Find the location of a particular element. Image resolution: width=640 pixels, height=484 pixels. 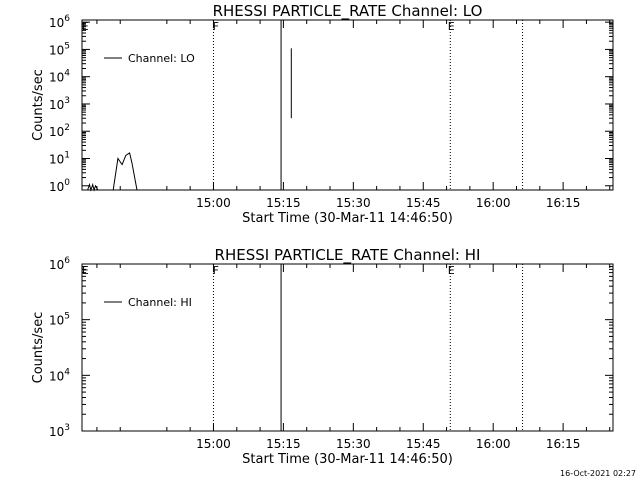

y-tick-label: 10⁰ is located at coordinates (59, 186).